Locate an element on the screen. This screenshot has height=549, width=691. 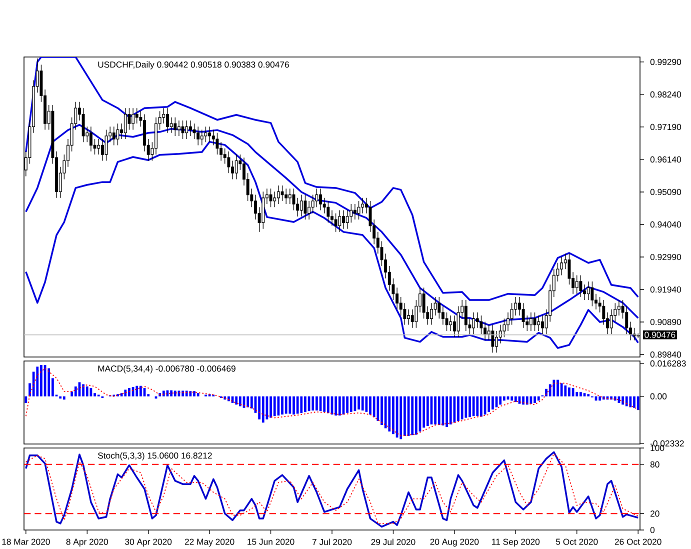
y-tick-label: 0.95090 is located at coordinates (666, 192).